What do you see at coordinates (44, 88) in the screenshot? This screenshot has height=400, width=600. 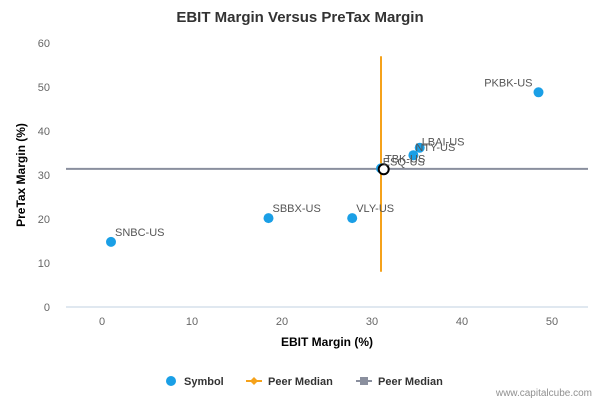 I see `y-tick-label: 50` at bounding box center [44, 88].